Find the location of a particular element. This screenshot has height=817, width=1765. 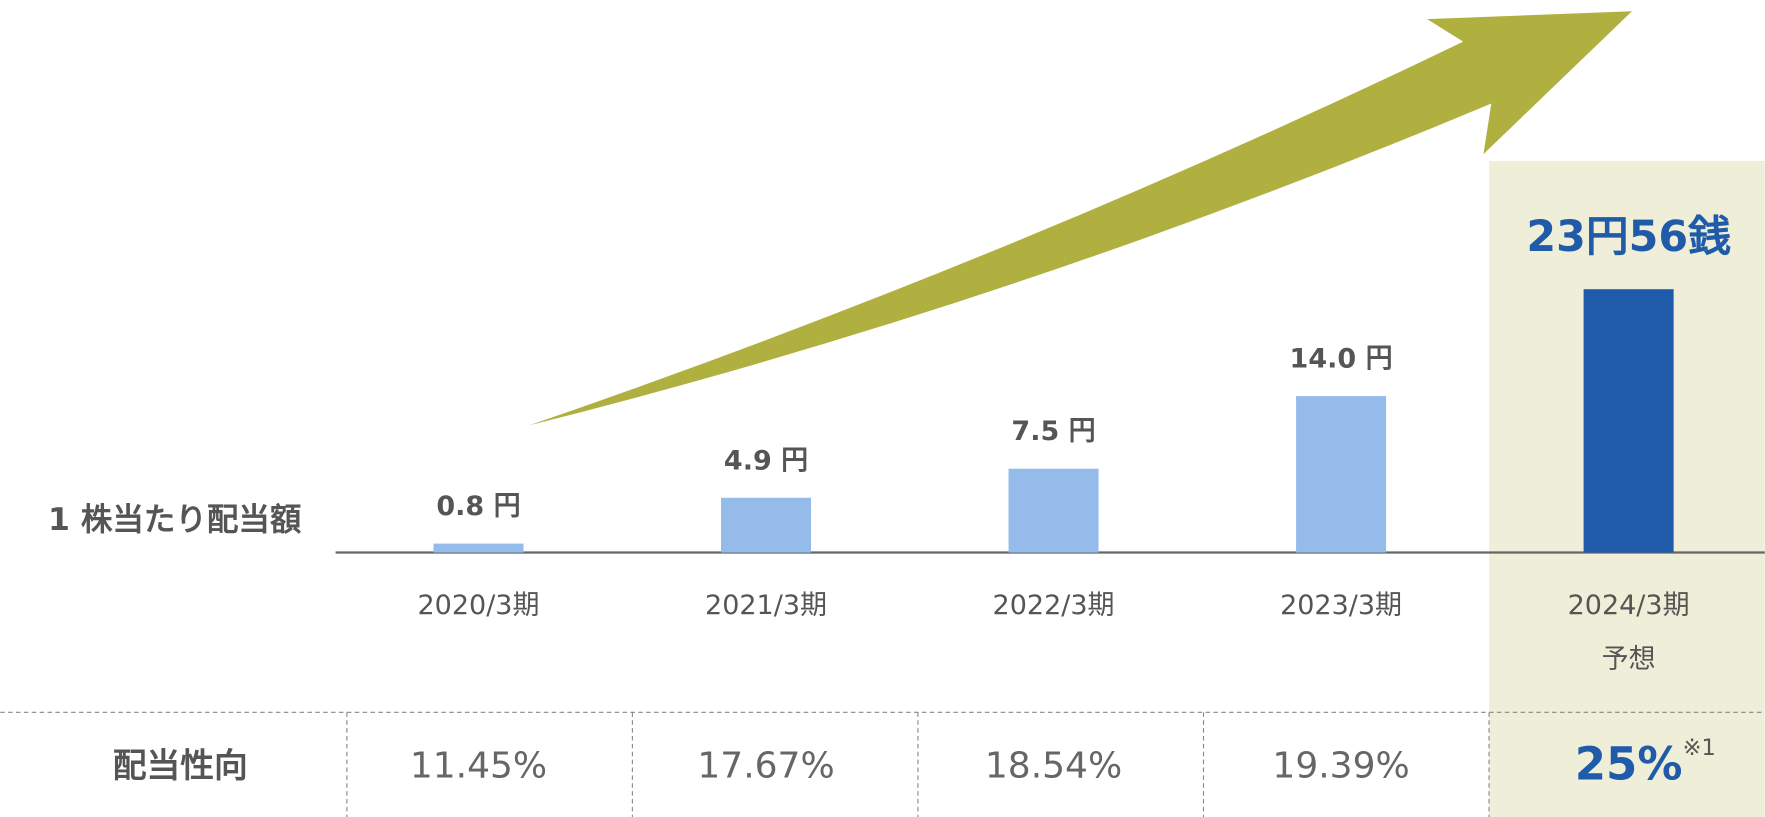

payout-ratio: 18.54% is located at coordinates (1053, 765).